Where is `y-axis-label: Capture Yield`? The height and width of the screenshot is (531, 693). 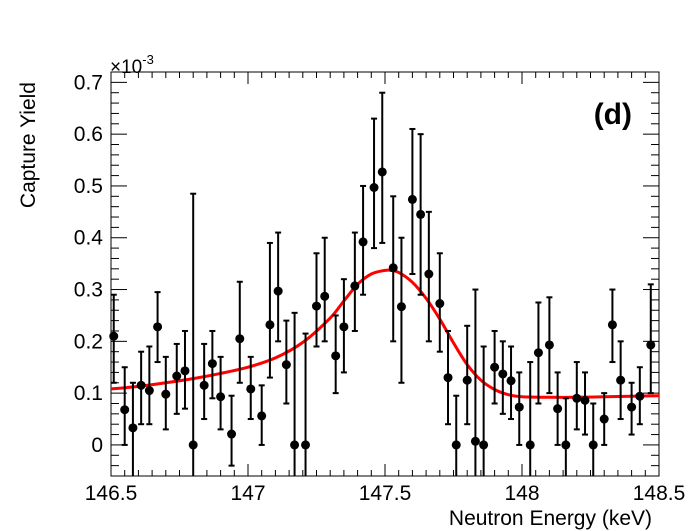 y-axis-label: Capture Yield is located at coordinates (28, 145).